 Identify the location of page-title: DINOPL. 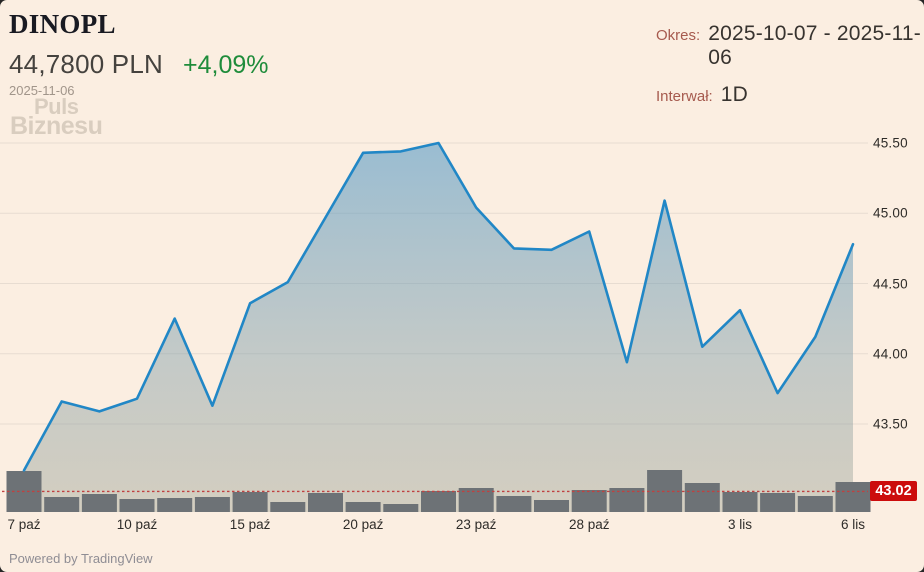
(62, 24).